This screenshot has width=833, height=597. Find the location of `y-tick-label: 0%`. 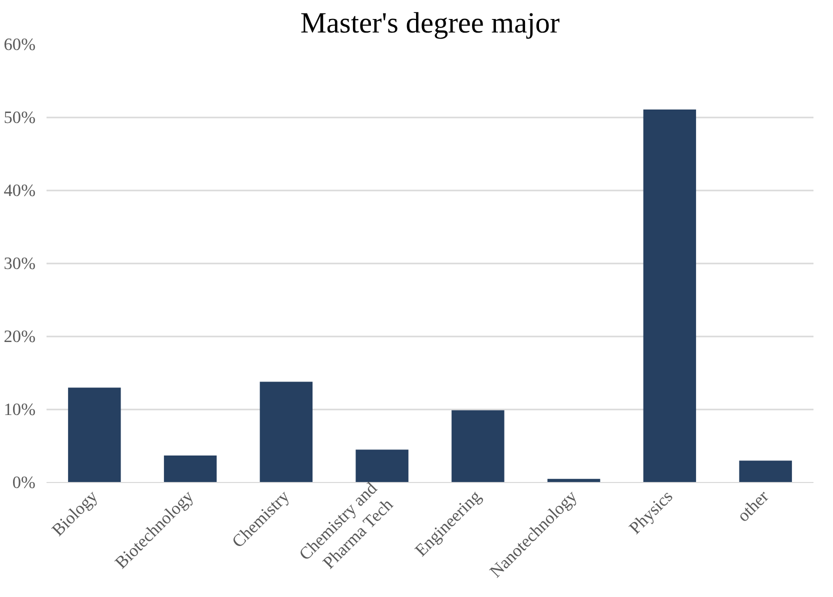

y-tick-label: 0% is located at coordinates (24, 482).